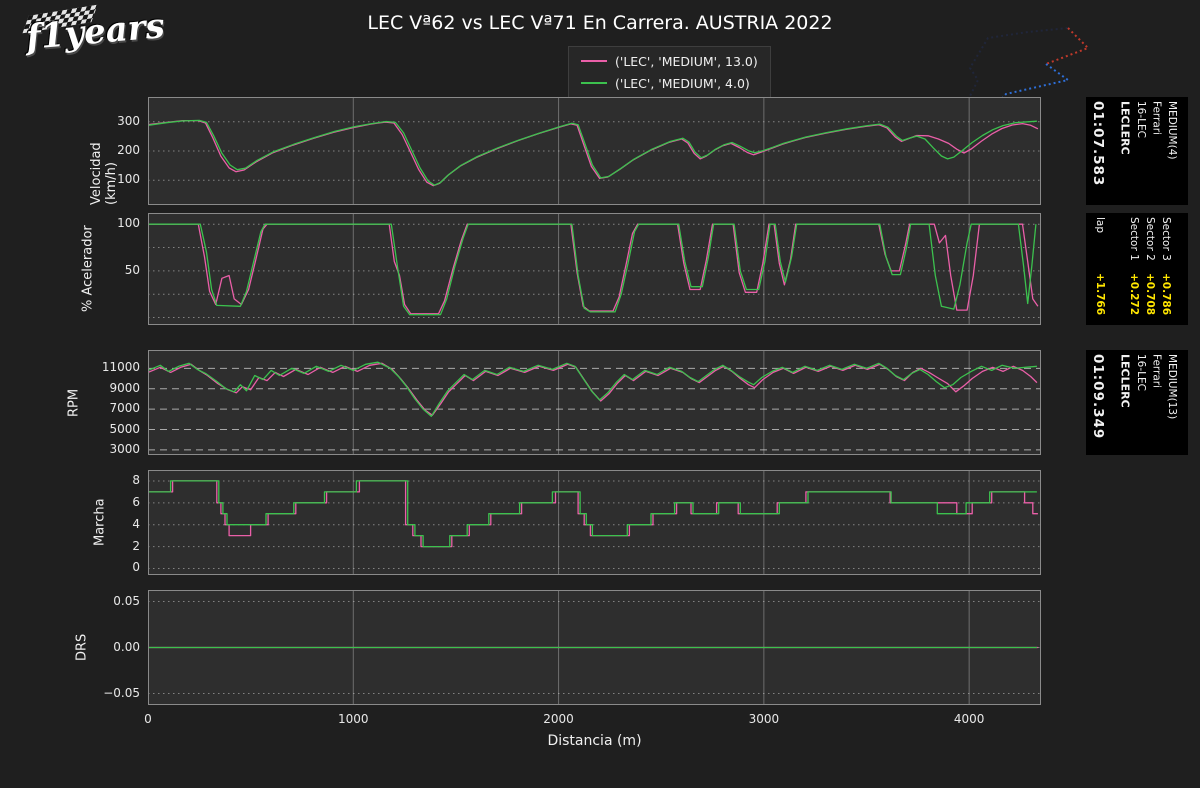 The width and height of the screenshot is (1200, 800). I want to click on x-tick-label: 1000, so click(353, 719).